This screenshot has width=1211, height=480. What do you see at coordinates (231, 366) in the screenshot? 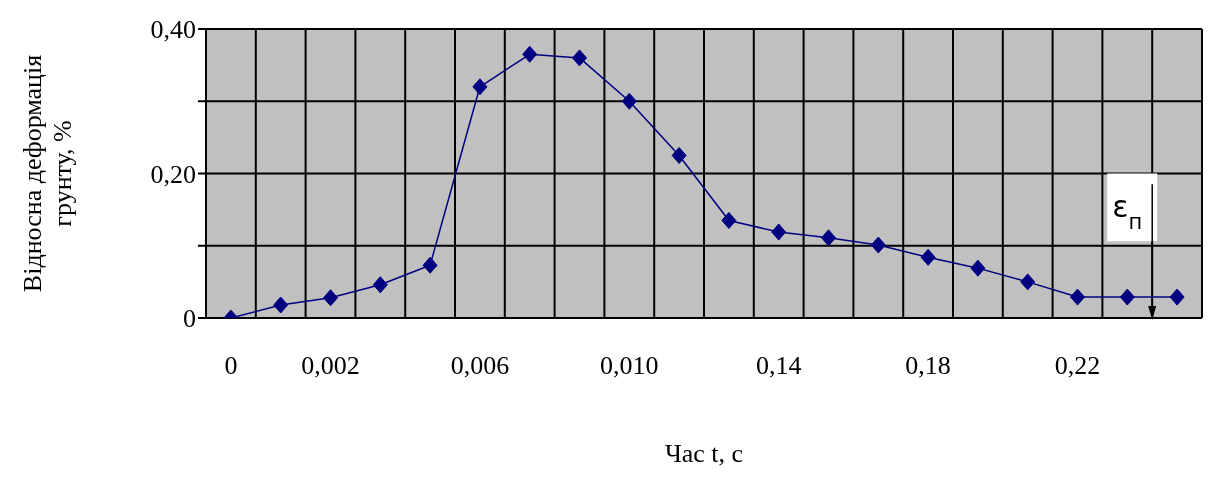
I see `x-tick-label: 0` at bounding box center [231, 366].